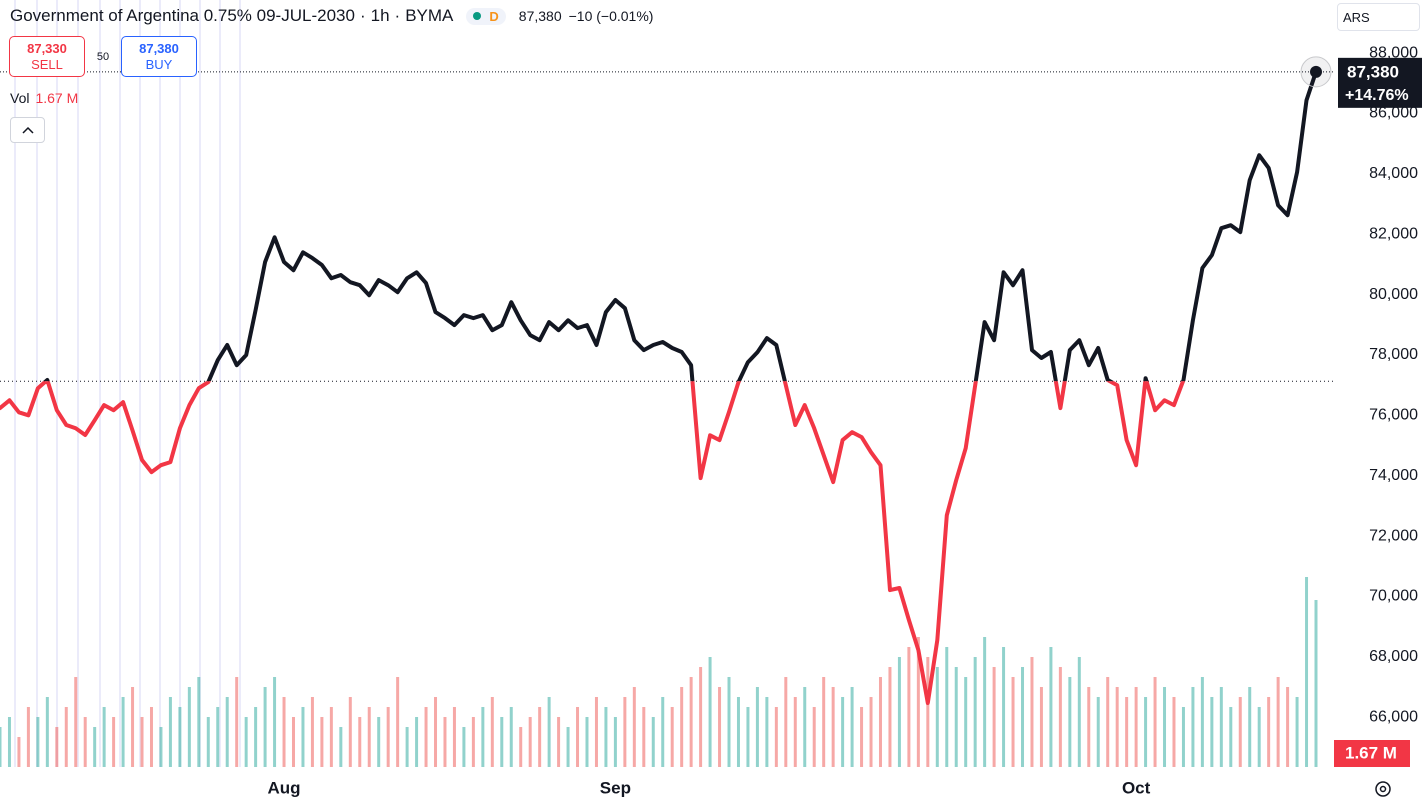 This screenshot has width=1422, height=807. What do you see at coordinates (1377, 95) in the screenshot?
I see `price-tag-change: +14.76%` at bounding box center [1377, 95].